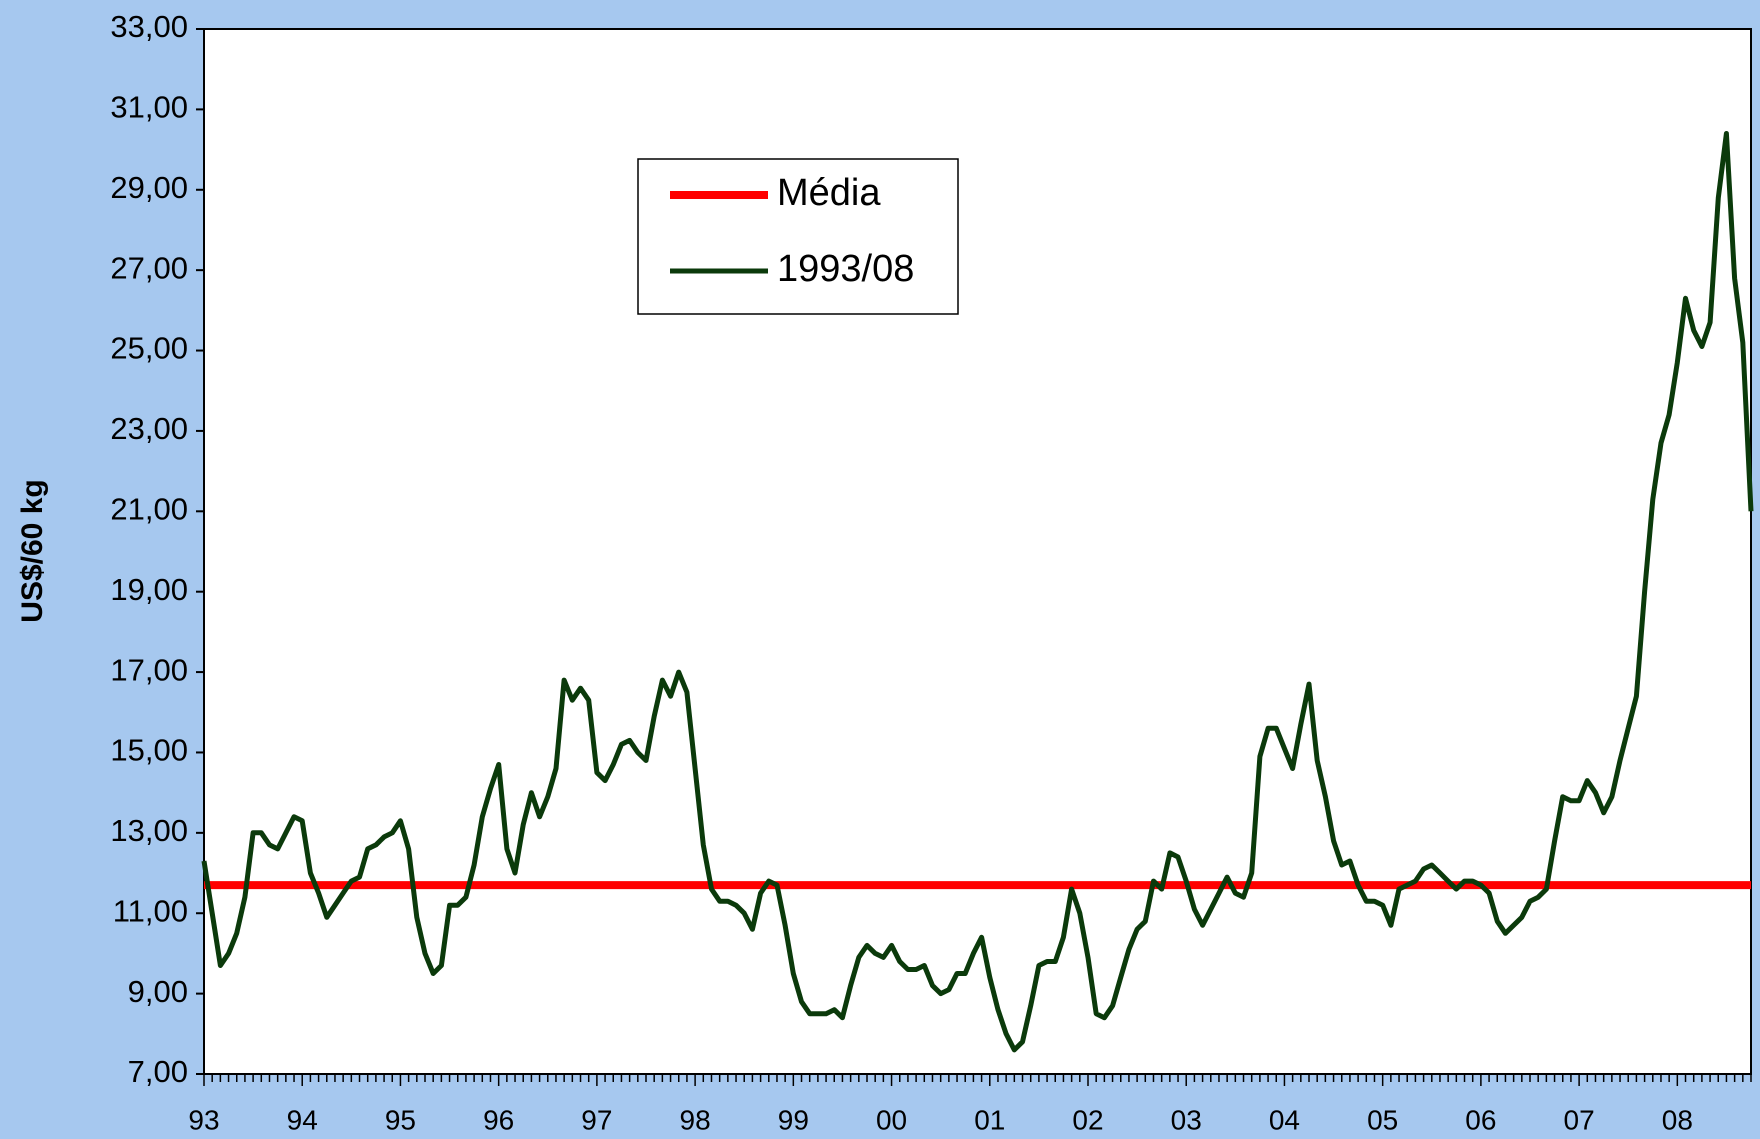  What do you see at coordinates (149, 348) in the screenshot?
I see `y-tick-label: 25,00` at bounding box center [149, 348].